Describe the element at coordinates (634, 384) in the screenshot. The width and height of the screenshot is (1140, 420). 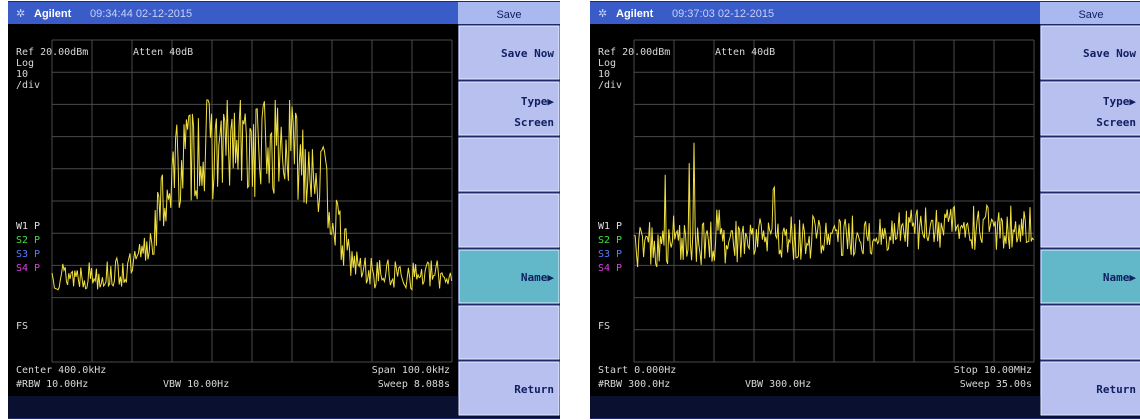
I see `rbw: #RBW 300.0Hz` at that location.